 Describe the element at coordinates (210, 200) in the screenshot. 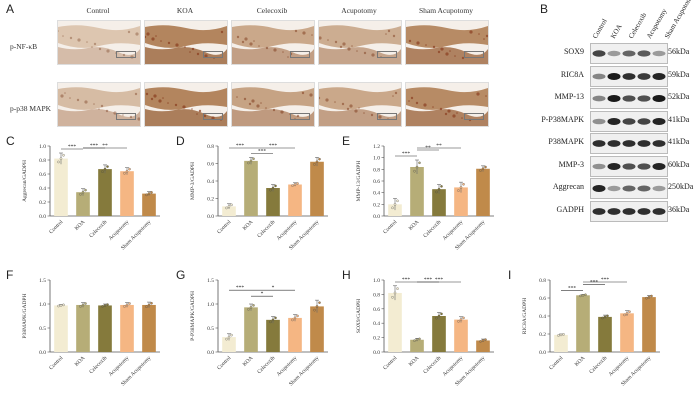

I see `y-tick-label: 0.2` at that location.